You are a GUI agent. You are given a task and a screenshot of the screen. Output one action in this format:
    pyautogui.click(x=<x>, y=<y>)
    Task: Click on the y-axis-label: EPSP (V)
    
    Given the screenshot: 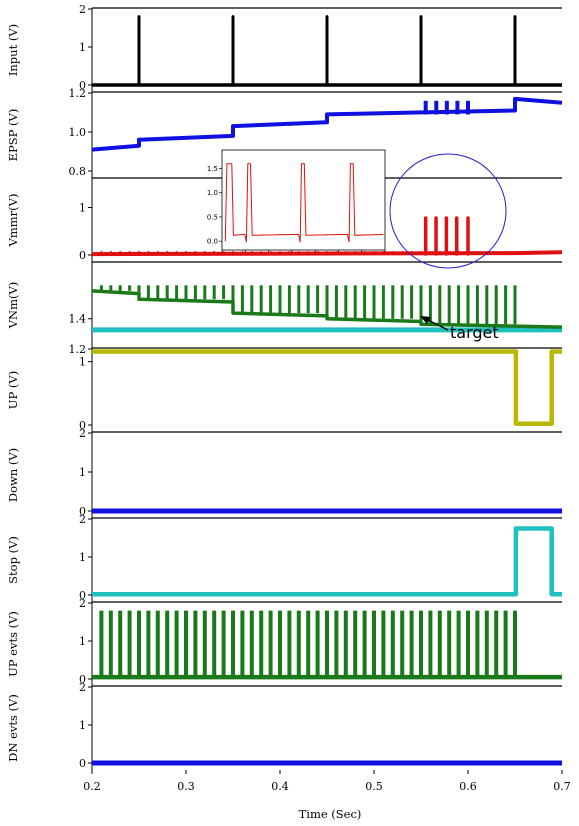 What is the action you would take?
    pyautogui.click(x=13, y=135)
    